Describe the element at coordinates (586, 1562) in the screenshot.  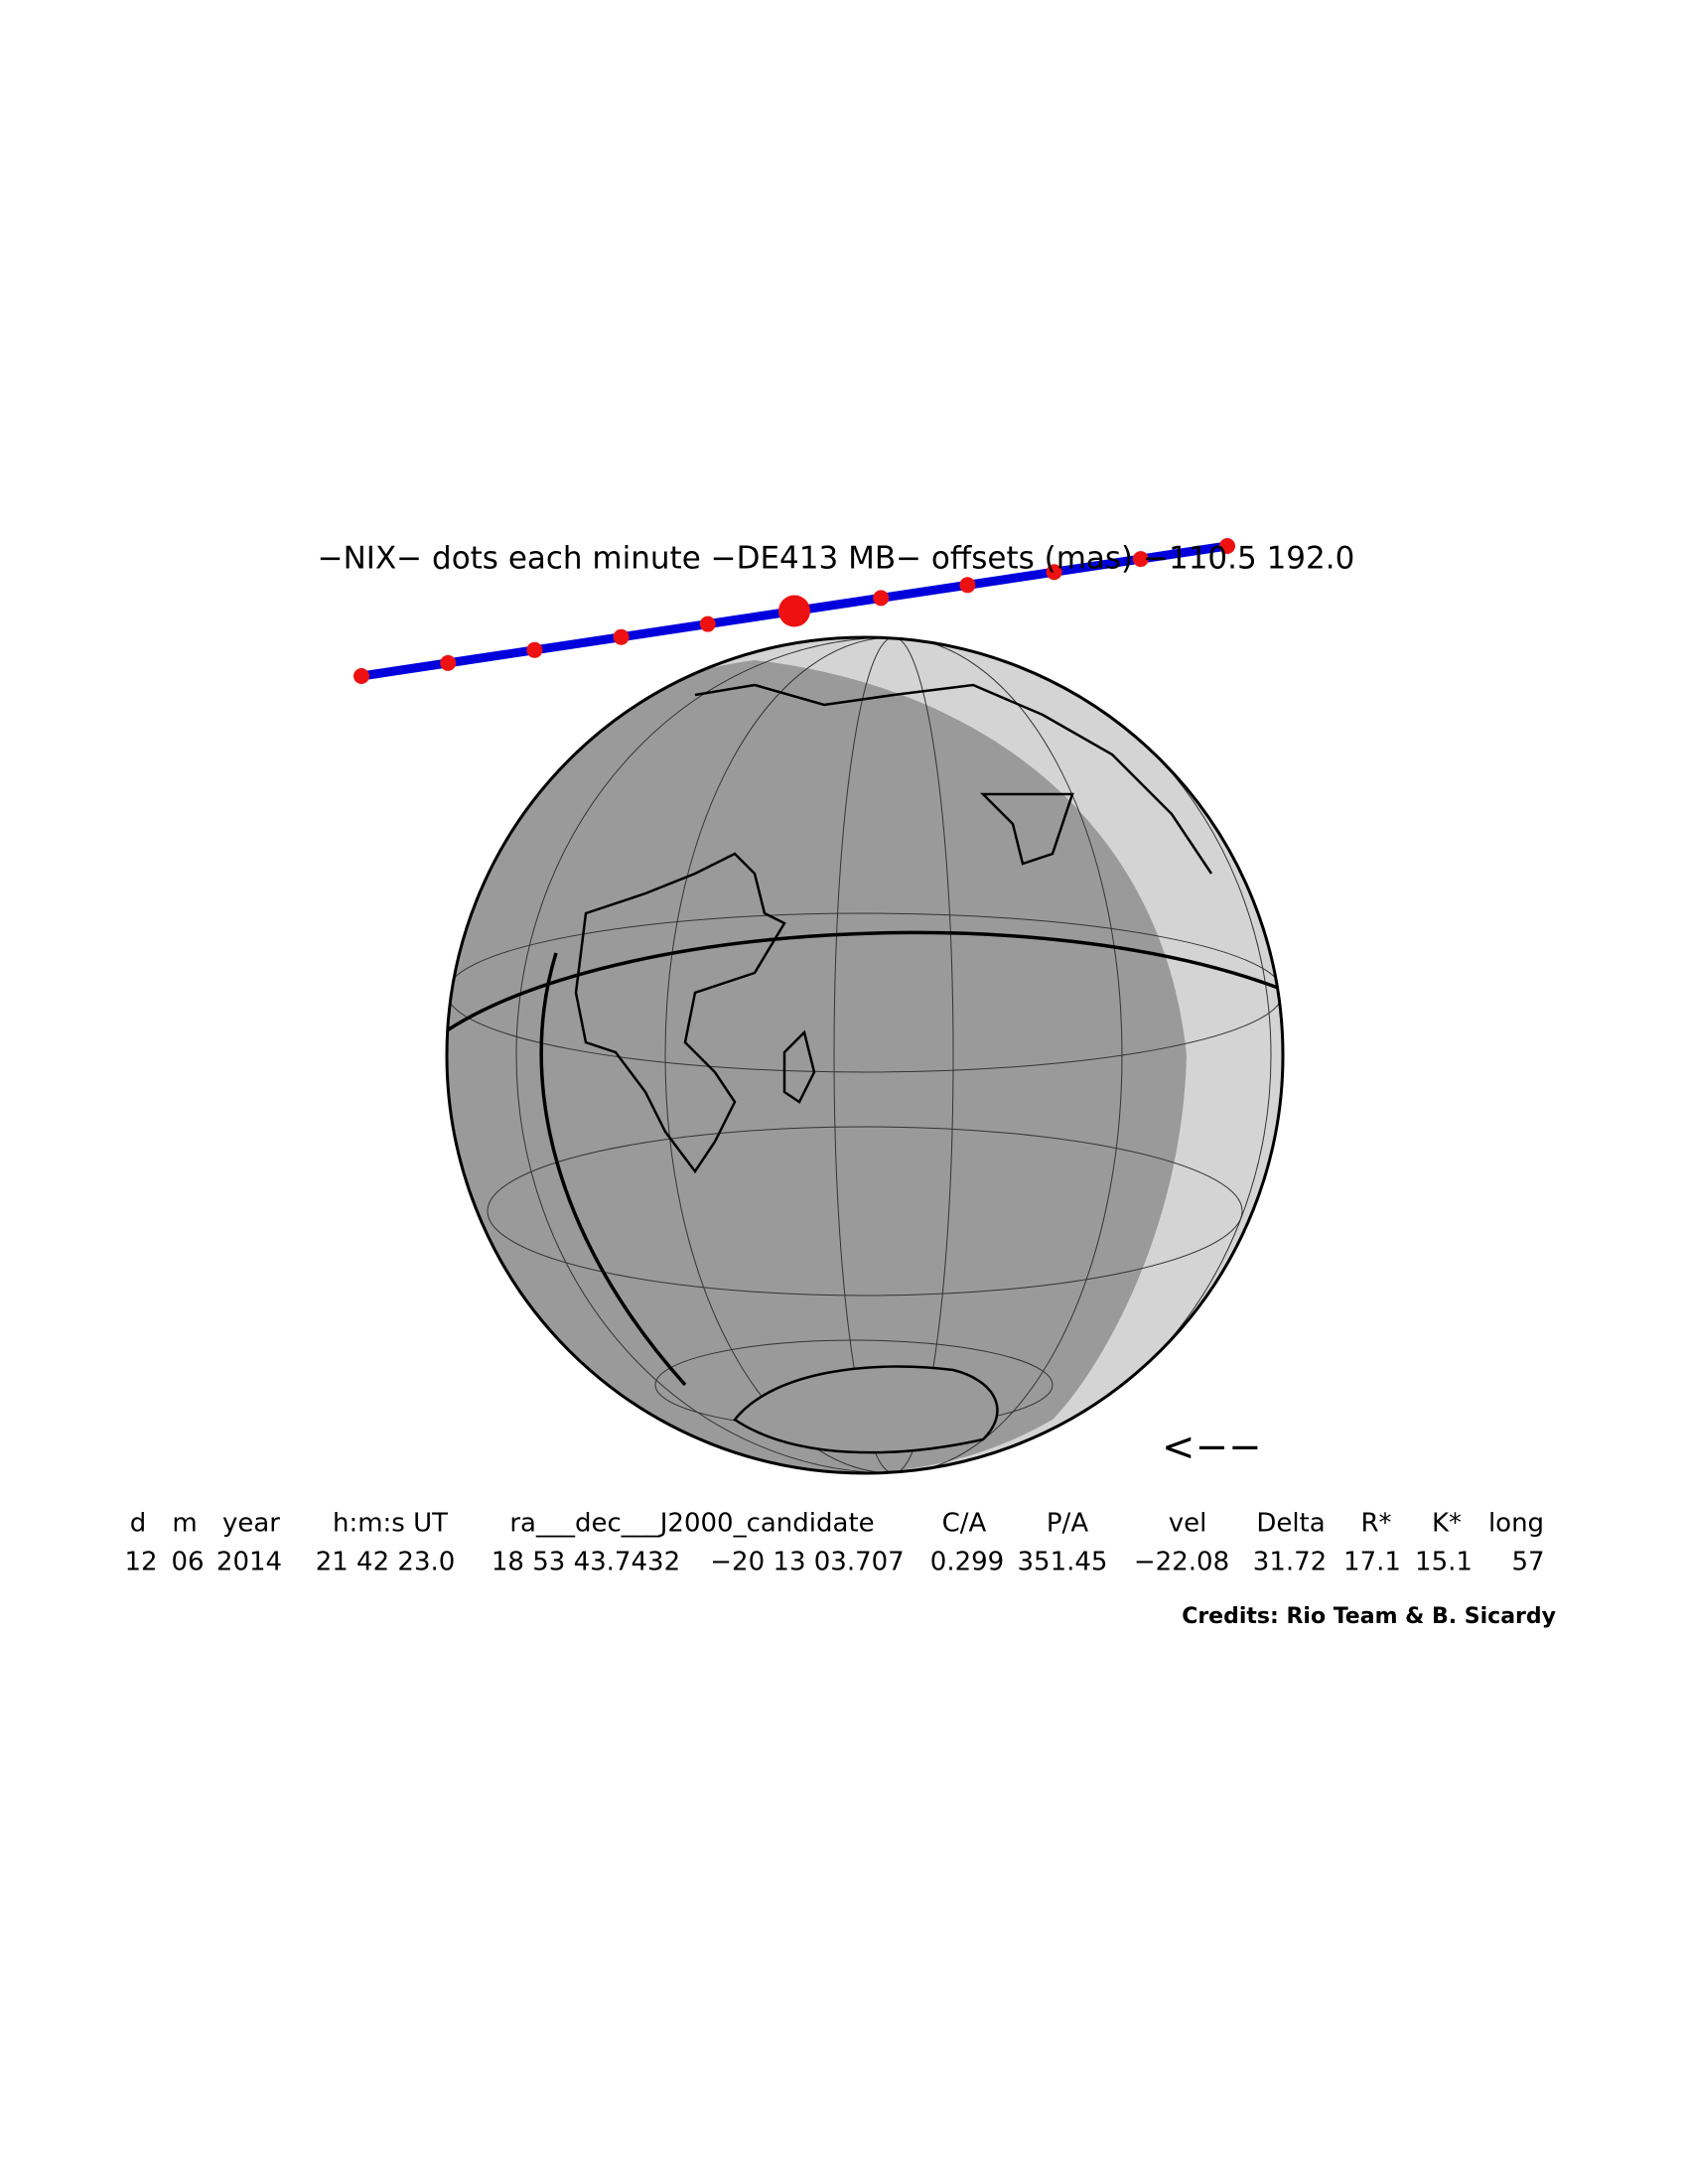
I see `value-cell: 18 53 43.7432` at that location.